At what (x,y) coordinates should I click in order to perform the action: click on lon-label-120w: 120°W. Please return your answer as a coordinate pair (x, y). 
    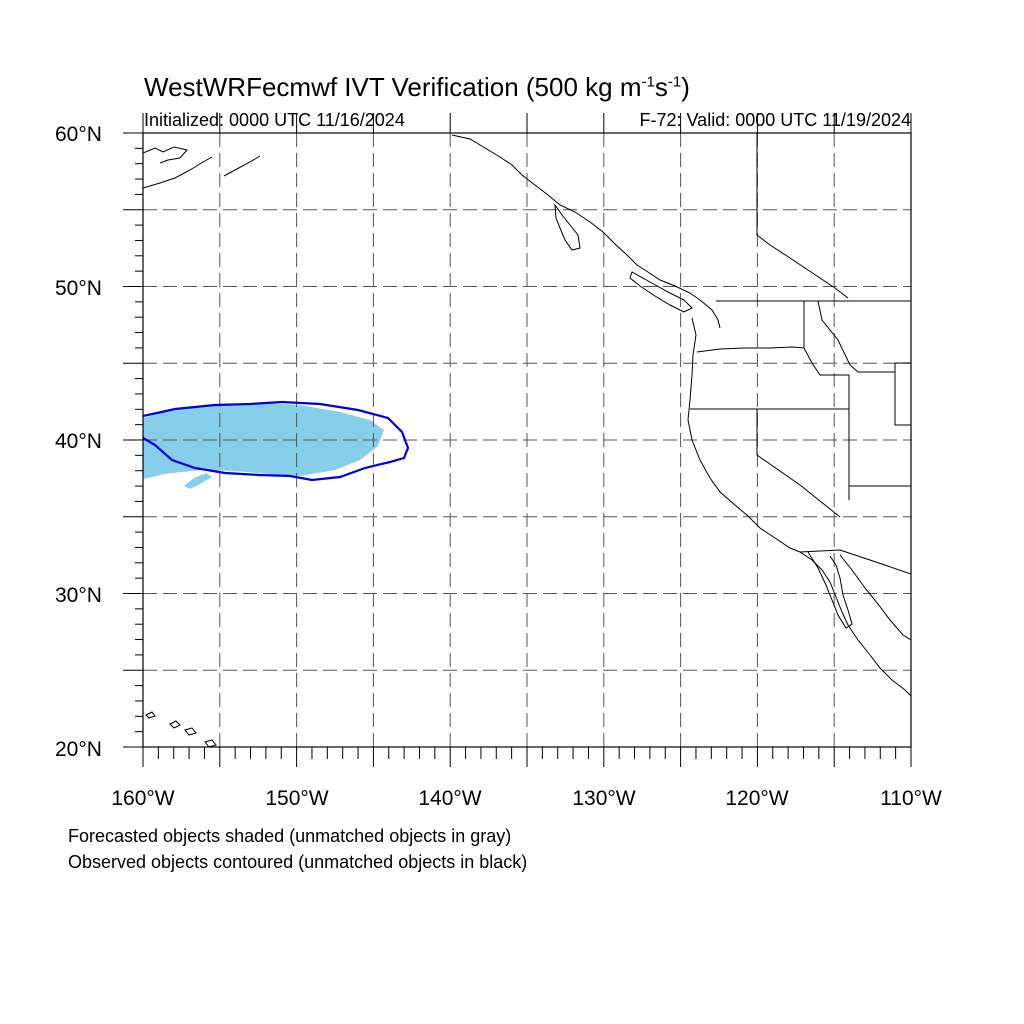
    Looking at the image, I should click on (756, 798).